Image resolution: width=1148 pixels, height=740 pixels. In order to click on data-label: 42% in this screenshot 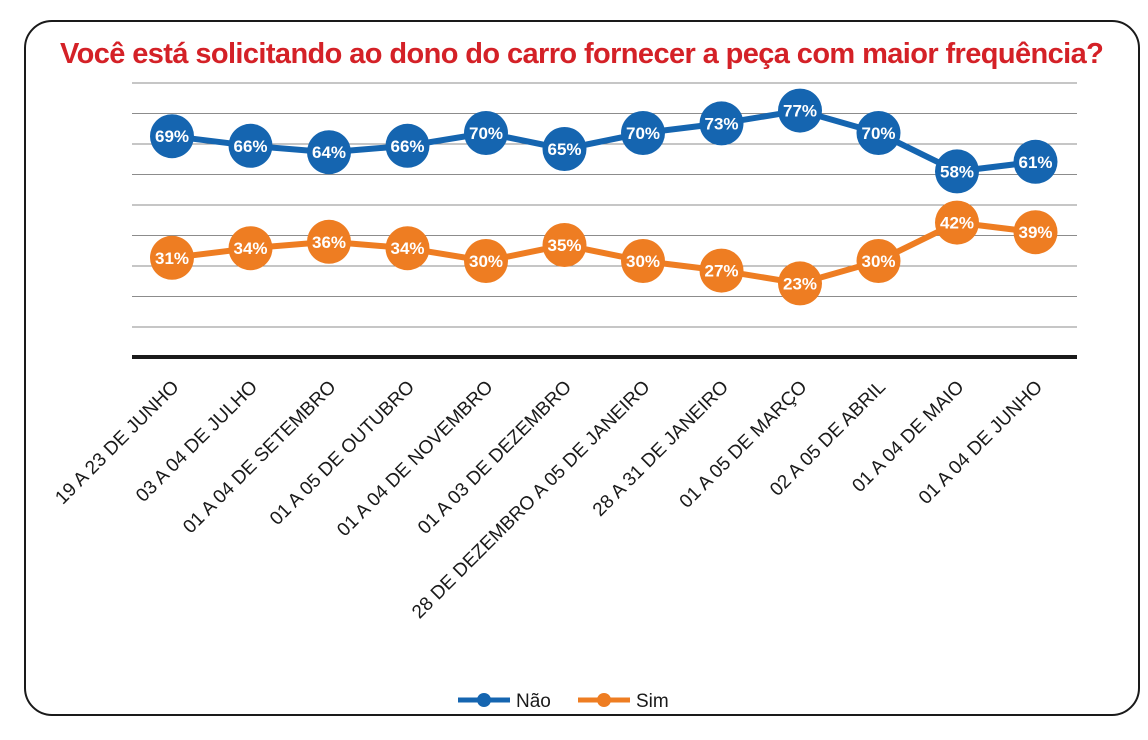, I will do `click(957, 223)`.